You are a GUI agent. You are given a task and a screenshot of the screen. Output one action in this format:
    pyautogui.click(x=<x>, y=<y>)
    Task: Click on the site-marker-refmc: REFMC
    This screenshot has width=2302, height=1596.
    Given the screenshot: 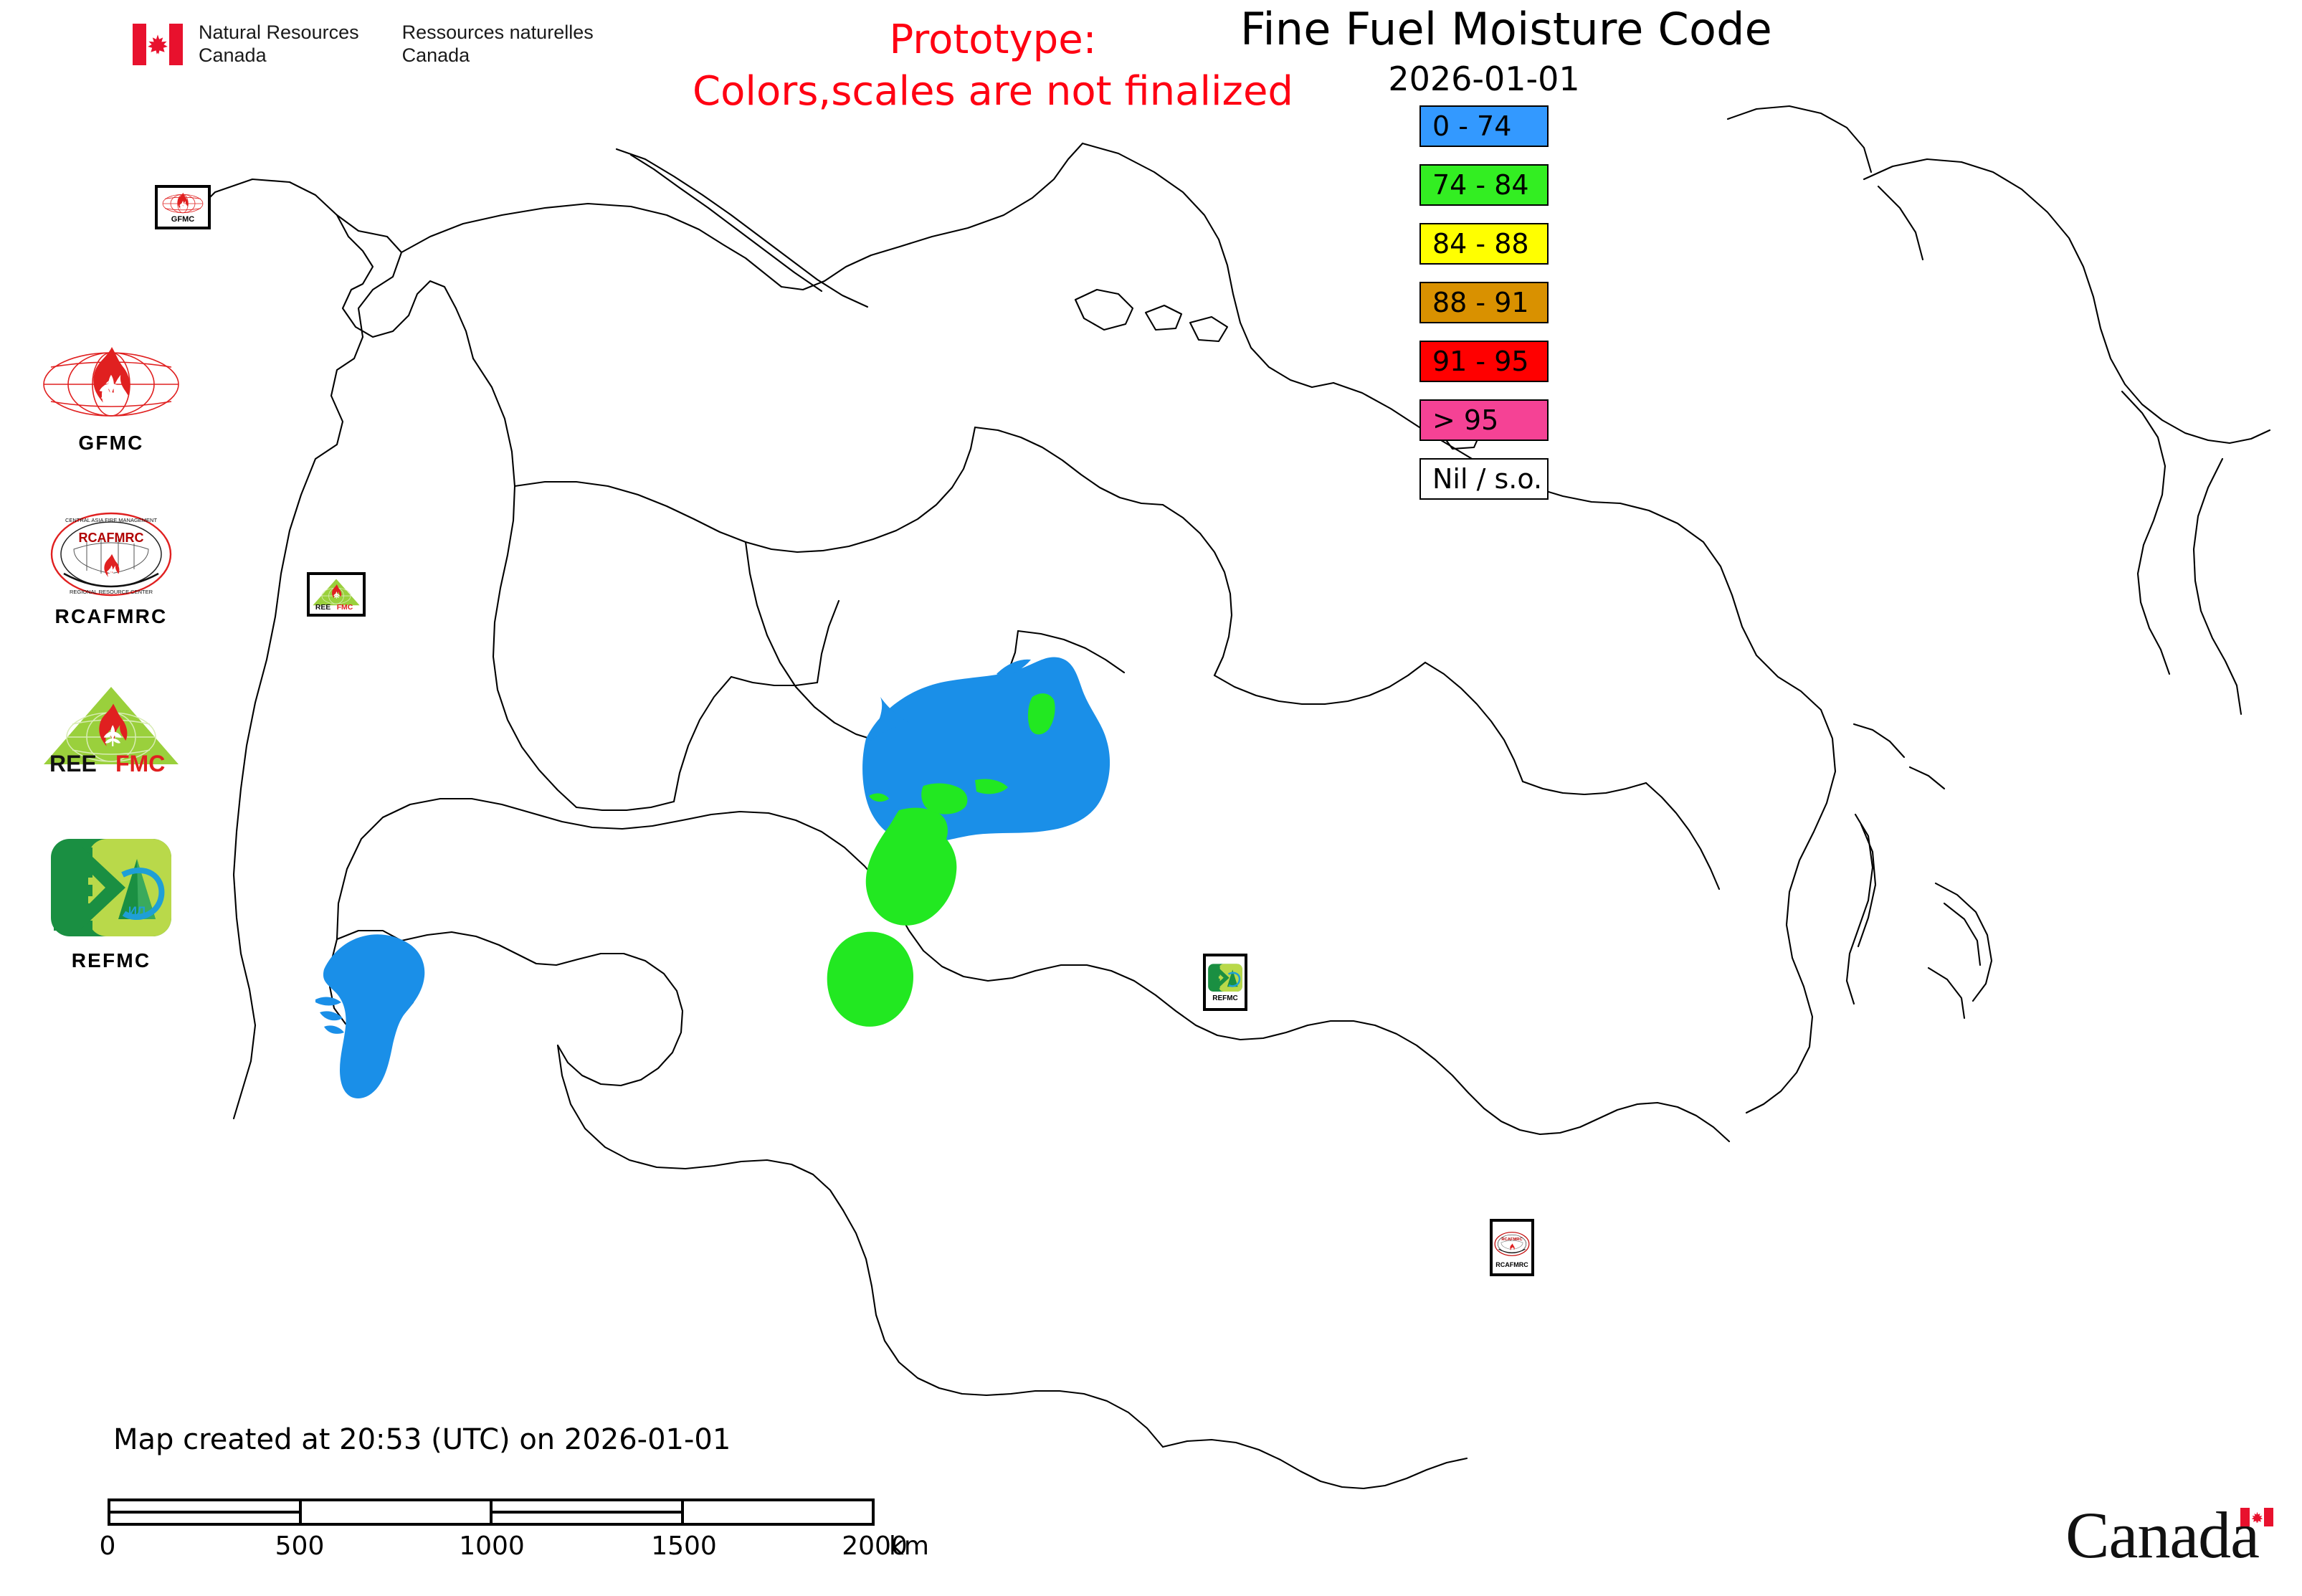 What is the action you would take?
    pyautogui.click(x=1225, y=982)
    